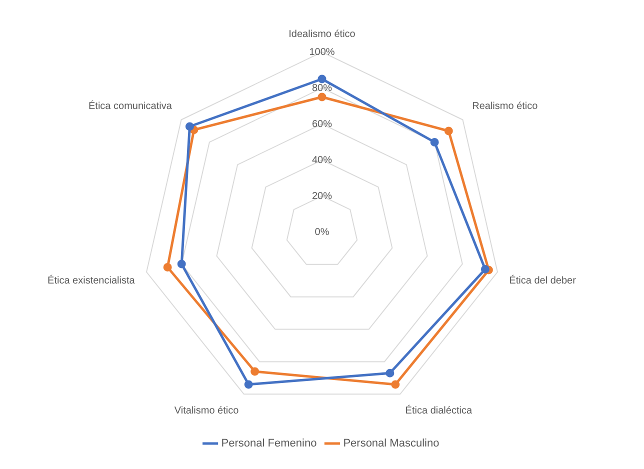 This screenshot has height=469, width=644. Describe the element at coordinates (543, 280) in the screenshot. I see `spoke-label: Ética del deber` at that location.